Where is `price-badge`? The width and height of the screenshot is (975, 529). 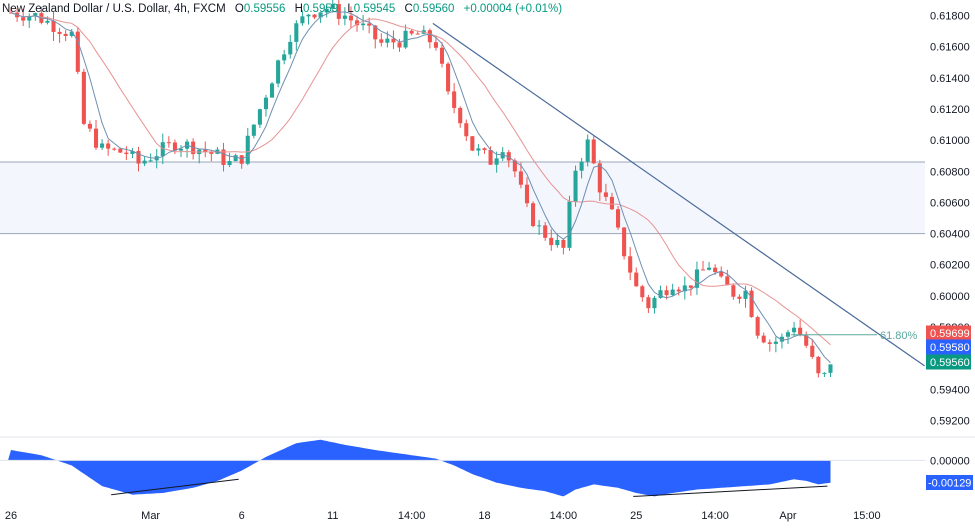
price-badge is located at coordinates (948, 362).